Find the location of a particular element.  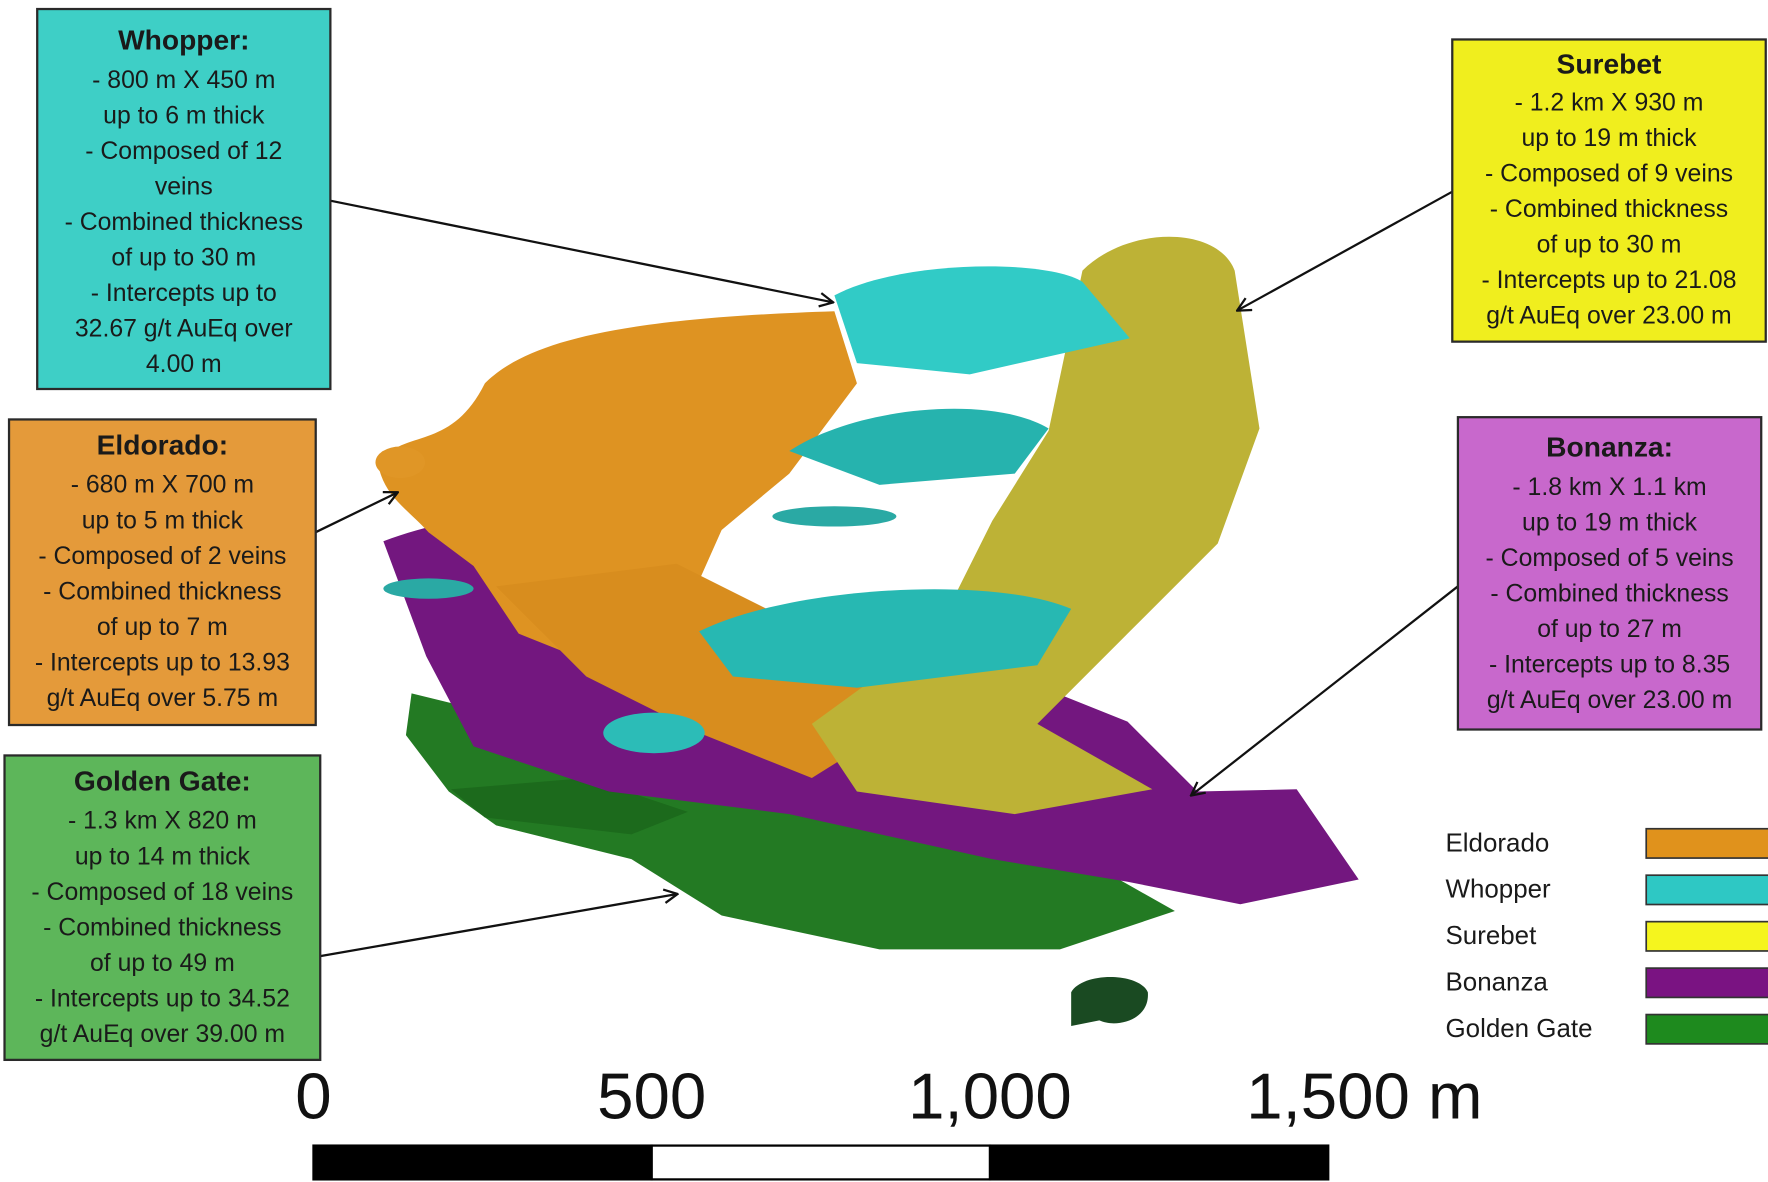

callout-title: Eldorado: is located at coordinates (162, 444).